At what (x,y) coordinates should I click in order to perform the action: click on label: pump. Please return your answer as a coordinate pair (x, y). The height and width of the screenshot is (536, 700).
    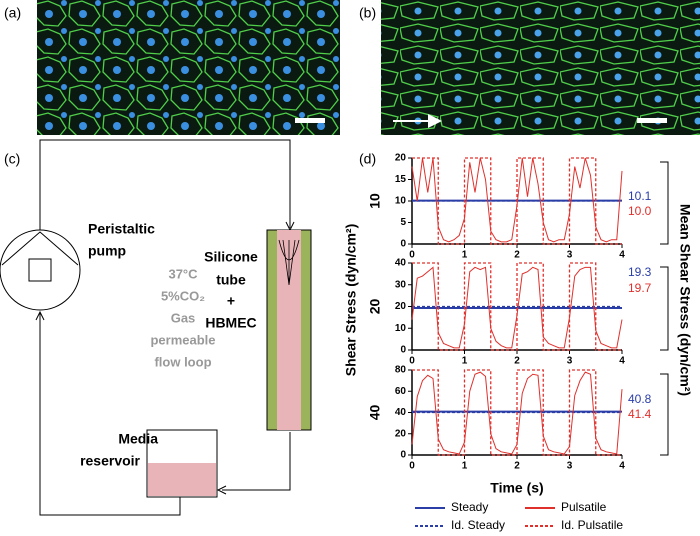
    Looking at the image, I should click on (107, 251).